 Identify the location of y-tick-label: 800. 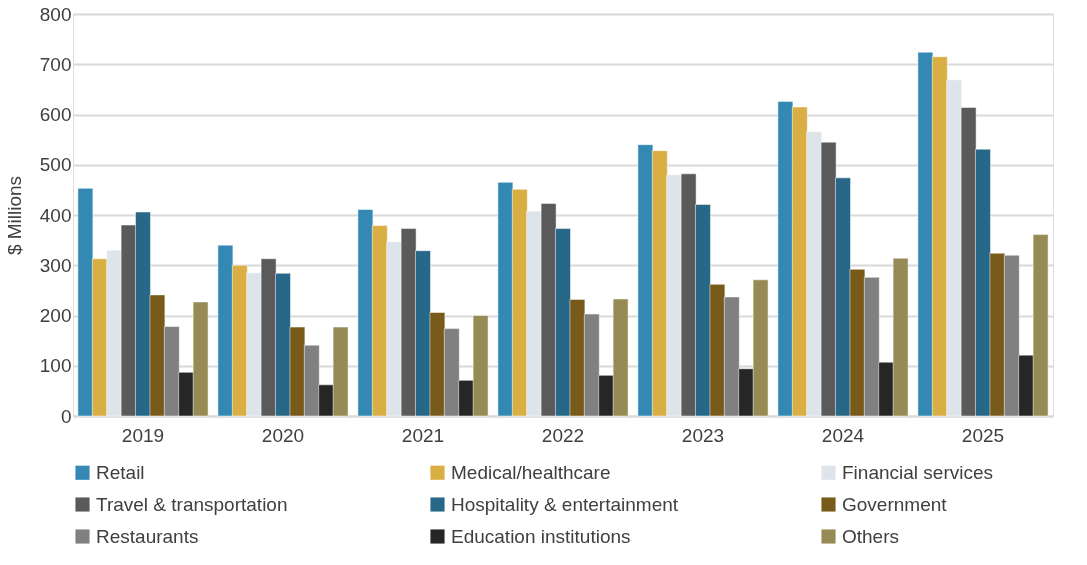
(55, 14).